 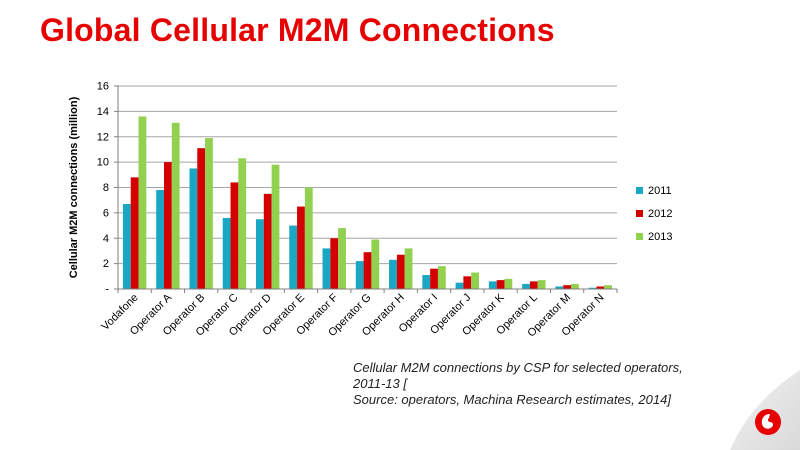 What do you see at coordinates (103, 137) in the screenshot?
I see `y-tick-label: 12` at bounding box center [103, 137].